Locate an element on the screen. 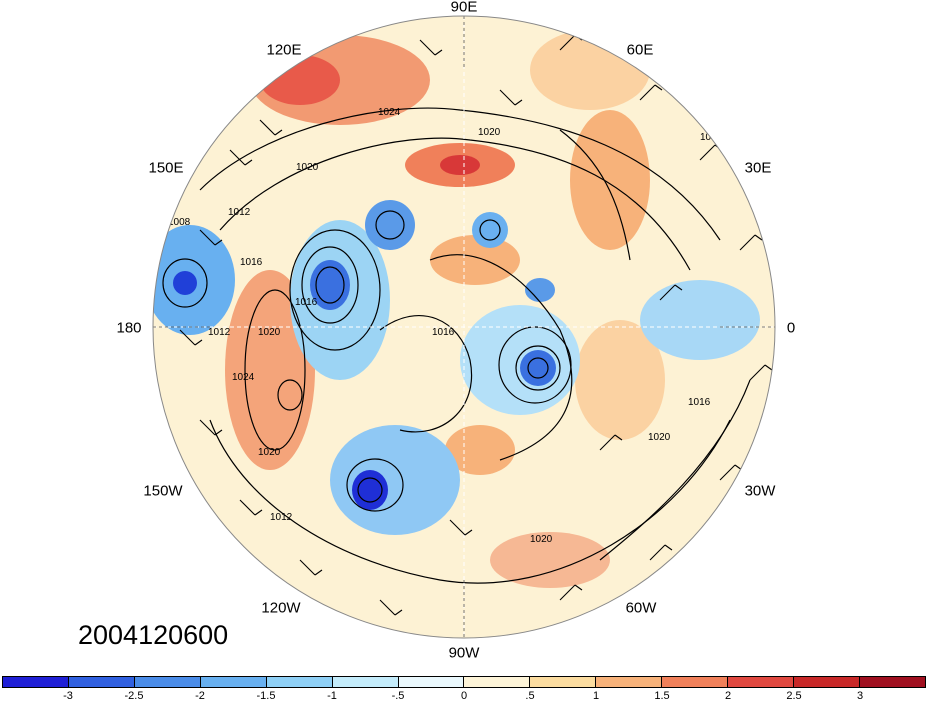 The image size is (928, 702). colorbar-tick-label: -1 is located at coordinates (332, 696).